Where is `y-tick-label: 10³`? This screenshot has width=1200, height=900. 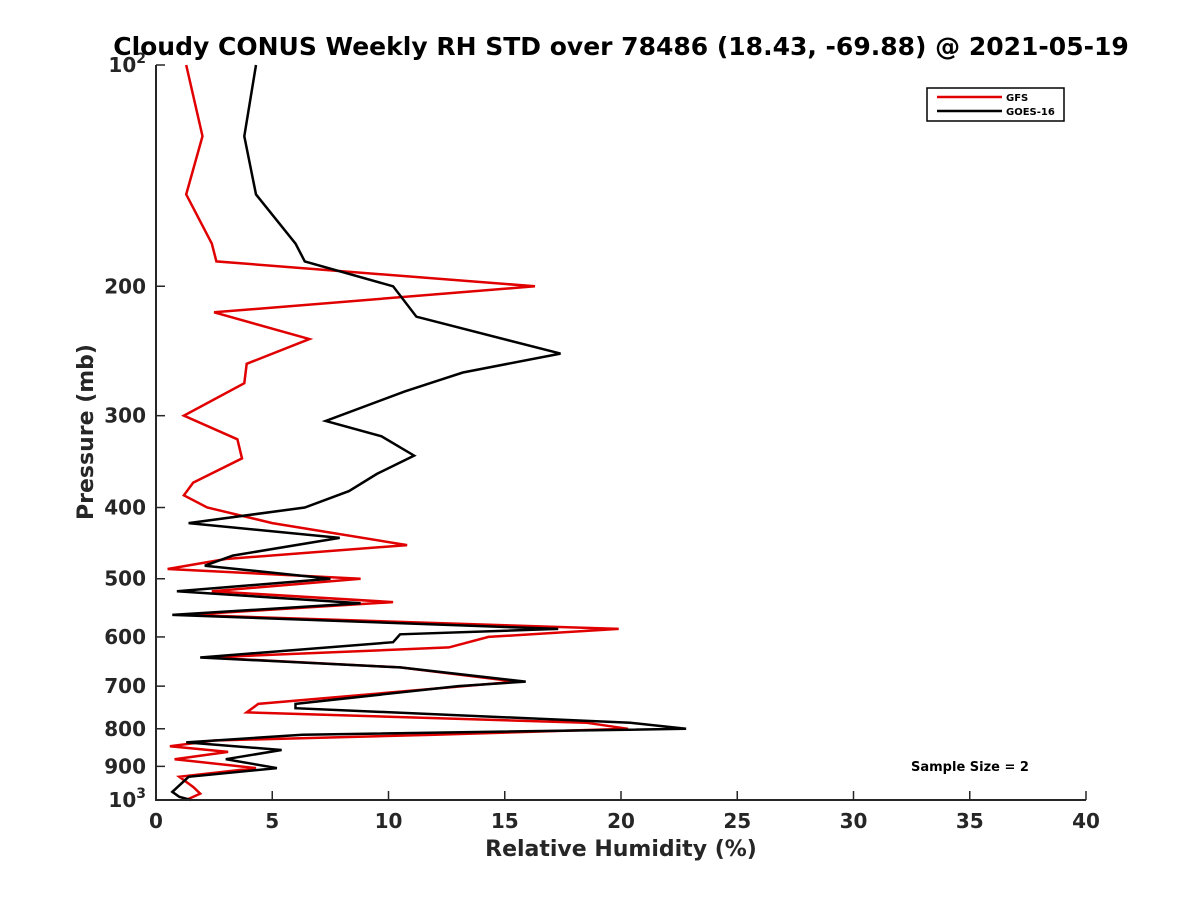
y-tick-label: 10³ is located at coordinates (127, 799).